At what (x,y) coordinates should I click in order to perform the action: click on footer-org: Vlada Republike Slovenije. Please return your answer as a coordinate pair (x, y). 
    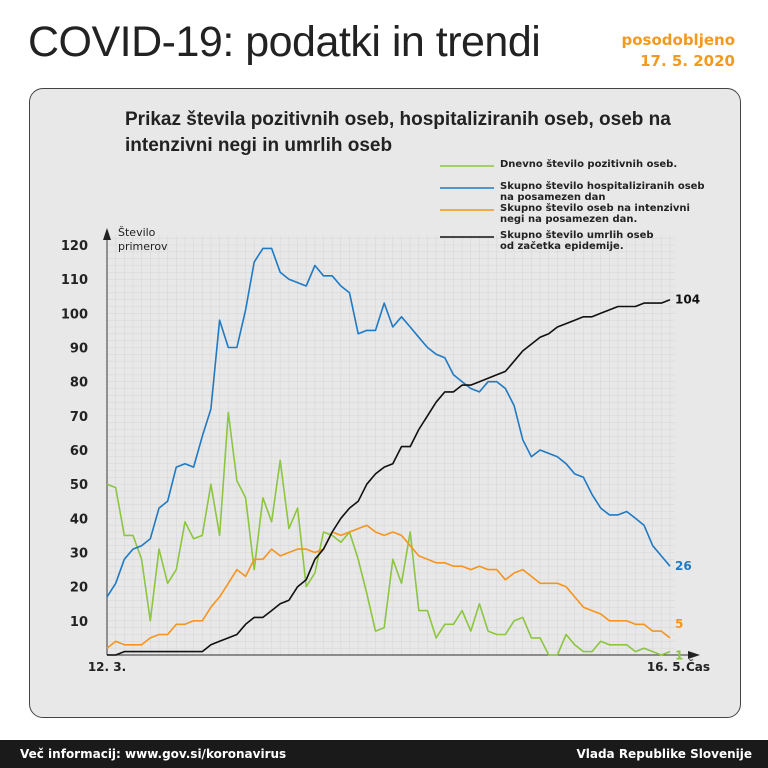
    Looking at the image, I should click on (664, 754).